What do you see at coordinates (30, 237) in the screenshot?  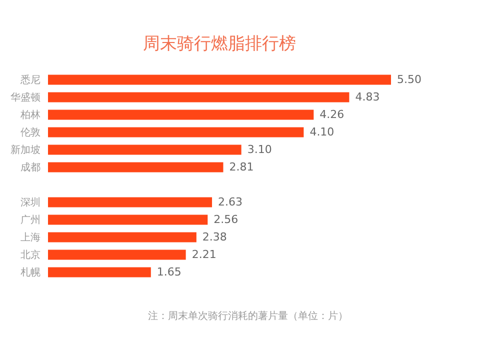 I see `y-tick-label: 上海` at bounding box center [30, 237].